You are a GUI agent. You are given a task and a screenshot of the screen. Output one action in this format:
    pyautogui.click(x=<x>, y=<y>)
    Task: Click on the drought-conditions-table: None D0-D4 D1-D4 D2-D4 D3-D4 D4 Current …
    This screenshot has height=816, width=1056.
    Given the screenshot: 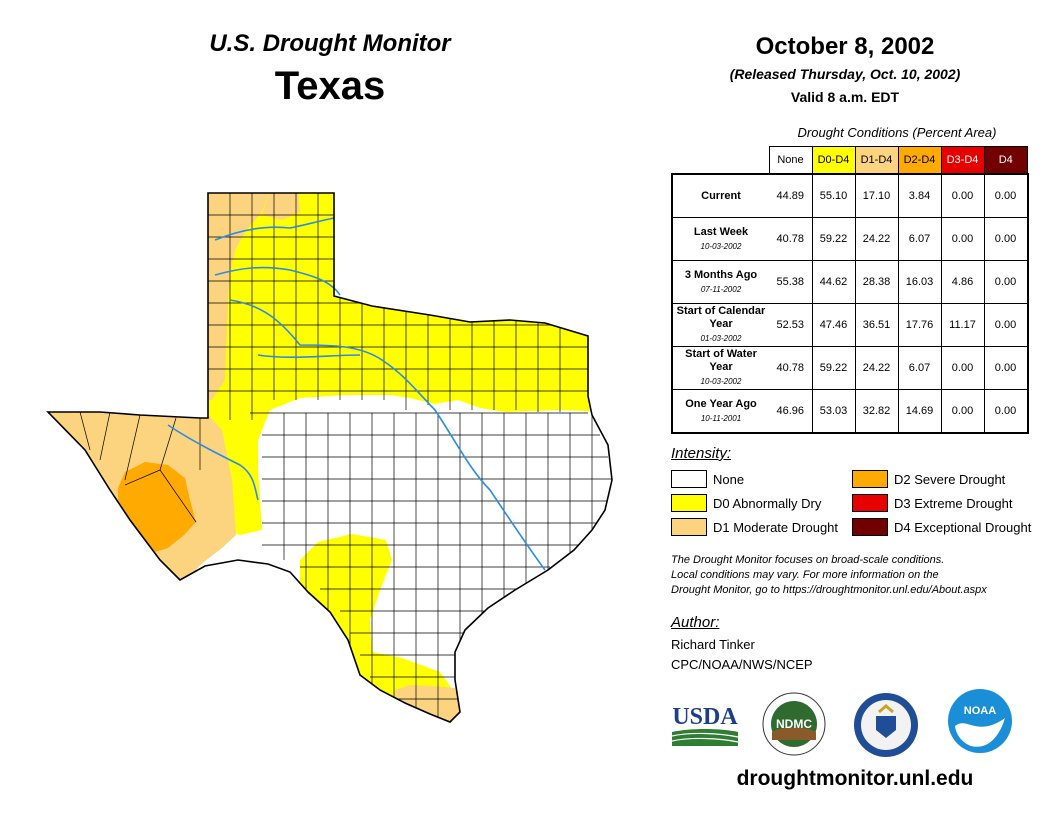 What is the action you would take?
    pyautogui.click(x=850, y=290)
    